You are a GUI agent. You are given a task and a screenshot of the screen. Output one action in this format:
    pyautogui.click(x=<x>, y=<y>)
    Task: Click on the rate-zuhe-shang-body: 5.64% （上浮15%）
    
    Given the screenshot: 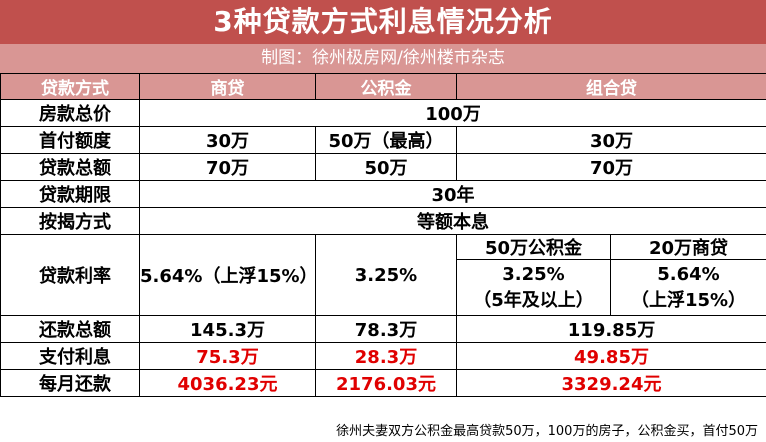 What is the action you would take?
    pyautogui.click(x=689, y=287)
    